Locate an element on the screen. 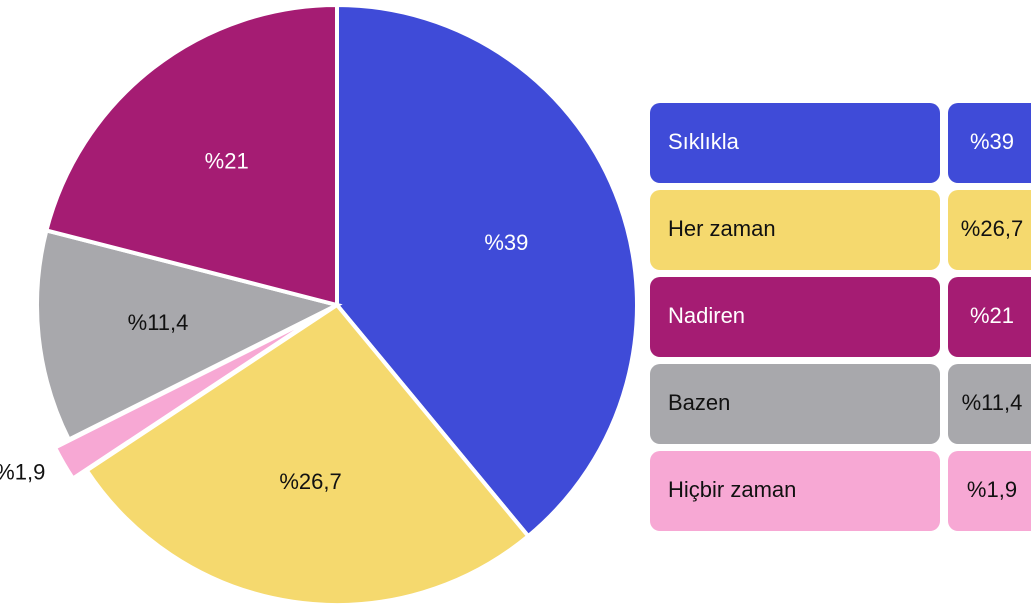 This screenshot has width=1031, height=606. legend-value: %1,9 is located at coordinates (992, 489).